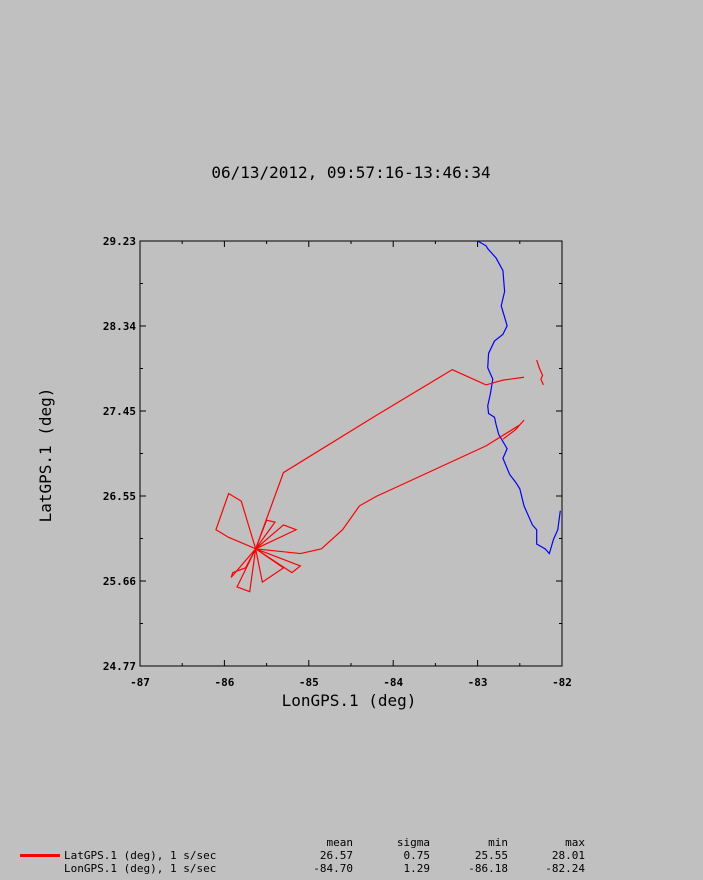  Describe the element at coordinates (478, 682) in the screenshot. I see `x-tick-label: -83` at that location.